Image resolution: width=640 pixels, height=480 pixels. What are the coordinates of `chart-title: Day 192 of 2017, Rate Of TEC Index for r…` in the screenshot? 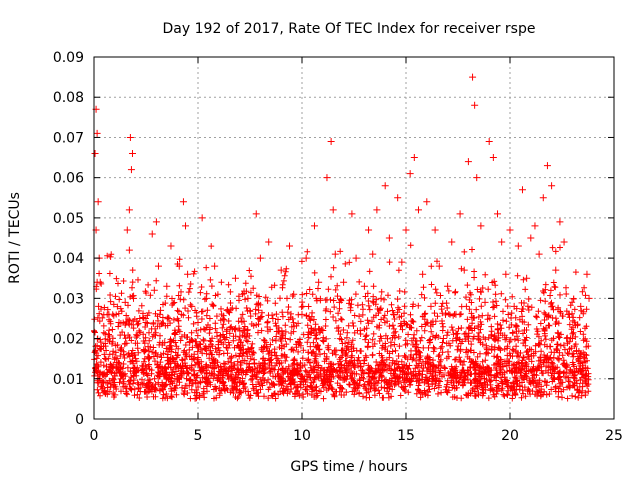 It's located at (349, 29).